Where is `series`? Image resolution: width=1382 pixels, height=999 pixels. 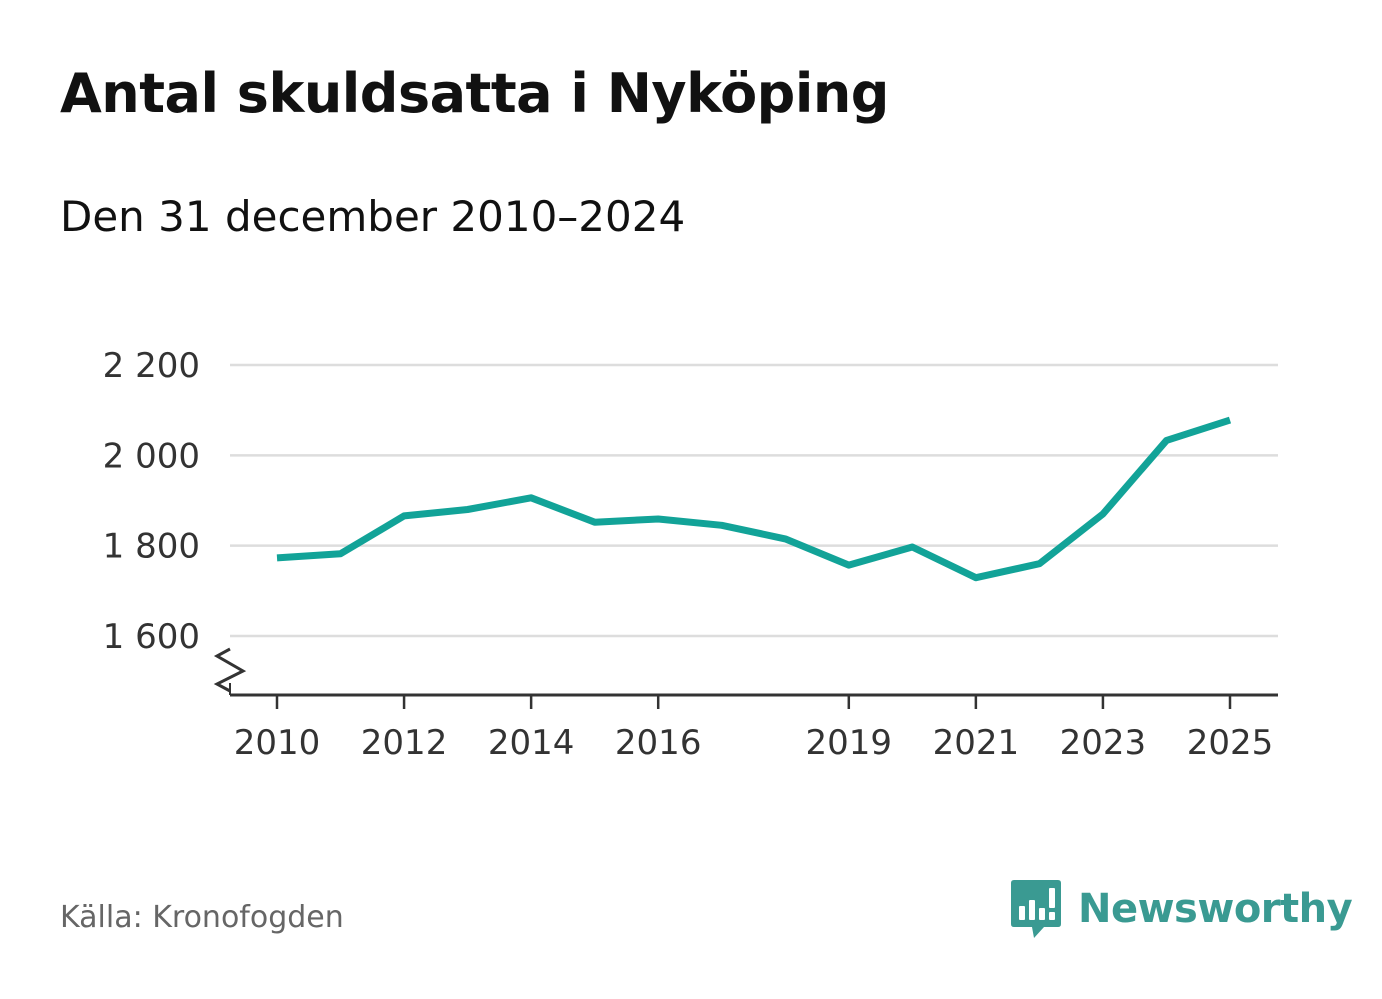 series is located at coordinates (754, 499).